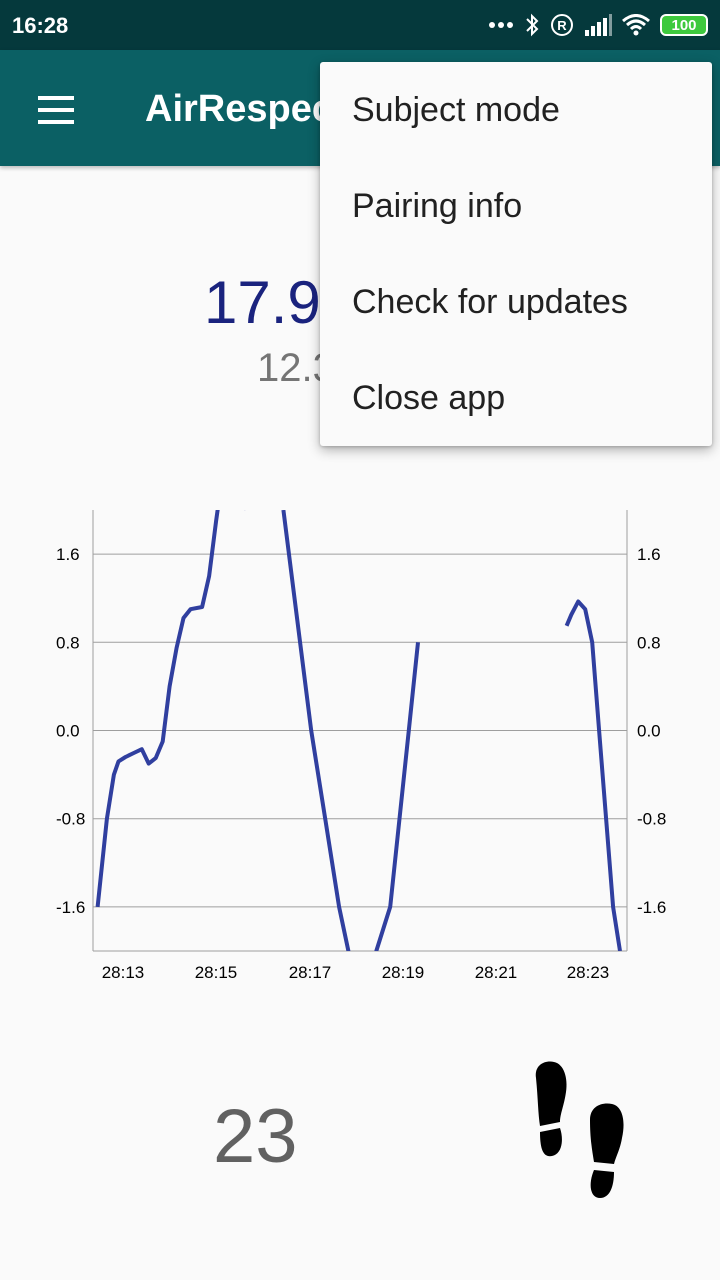 This screenshot has height=1280, width=720. Describe the element at coordinates (651, 907) in the screenshot. I see `y-tick-label-right: -1.6` at that location.